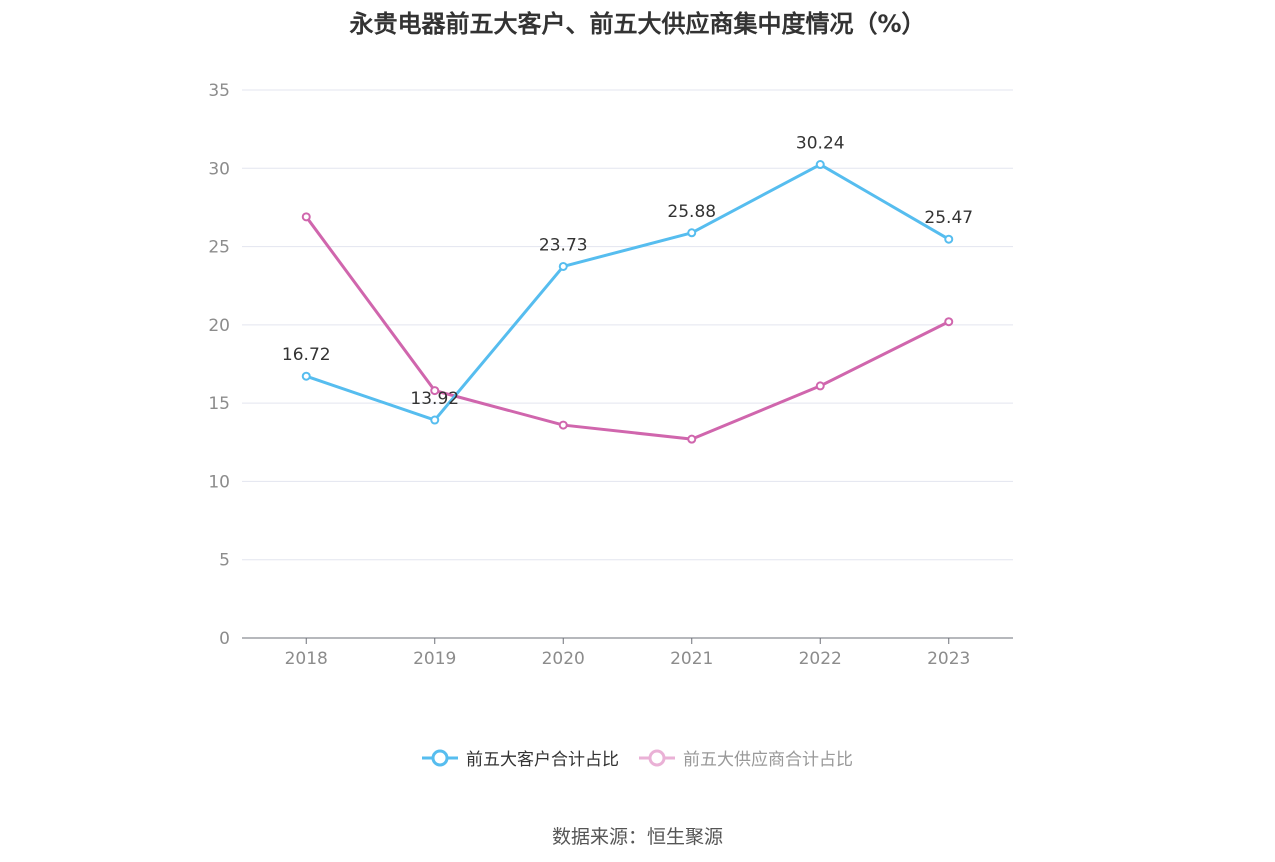 The image size is (1275, 862). I want to click on y-tick-label: 5, so click(224, 561).